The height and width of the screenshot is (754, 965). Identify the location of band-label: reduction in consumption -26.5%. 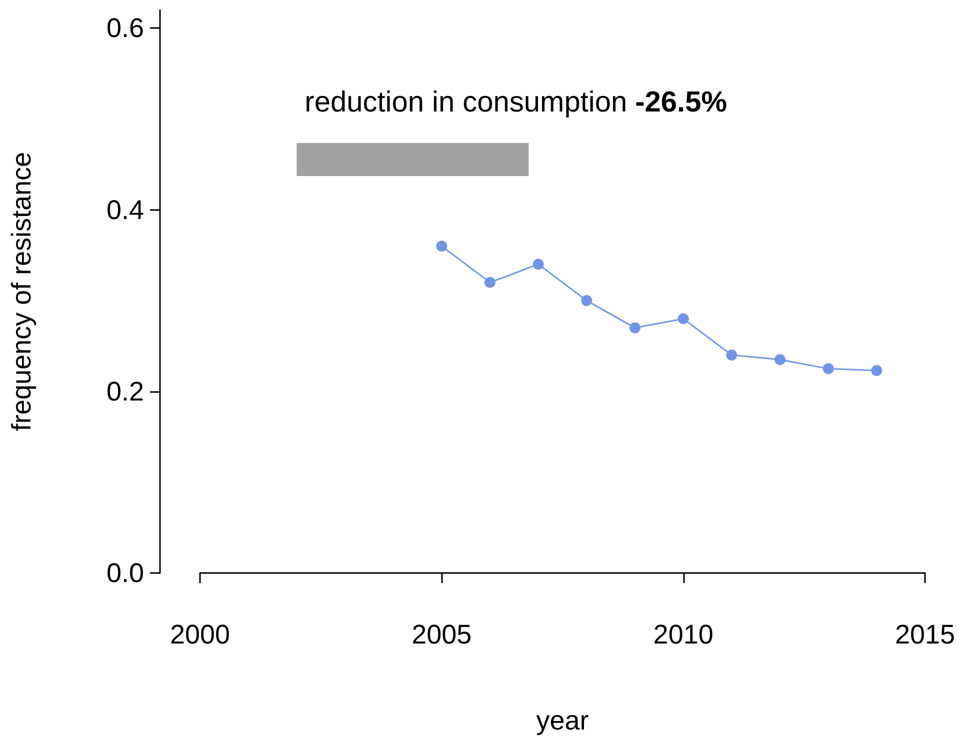
(516, 102).